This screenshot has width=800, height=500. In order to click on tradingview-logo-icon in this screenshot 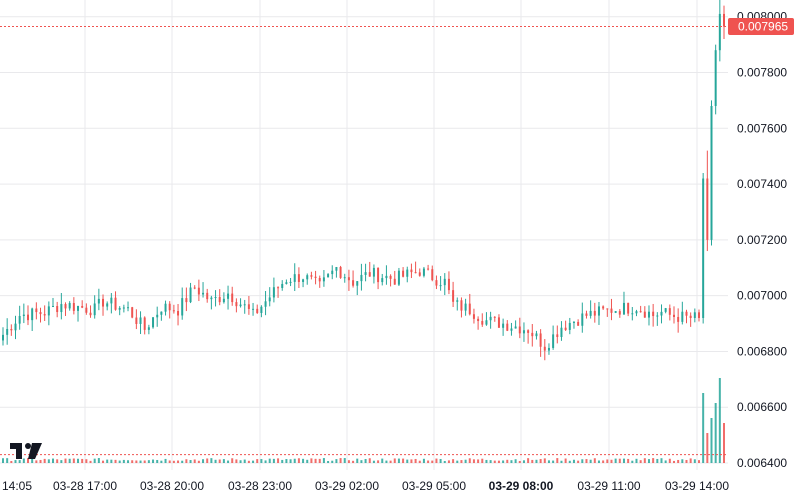, I will do `click(26, 451)`.